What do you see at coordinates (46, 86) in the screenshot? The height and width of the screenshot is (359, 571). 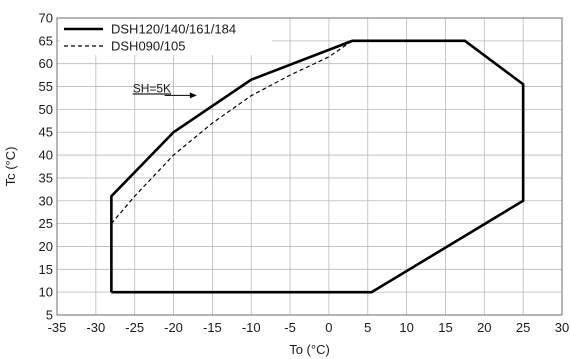 I see `y-tick-label: 55` at bounding box center [46, 86].